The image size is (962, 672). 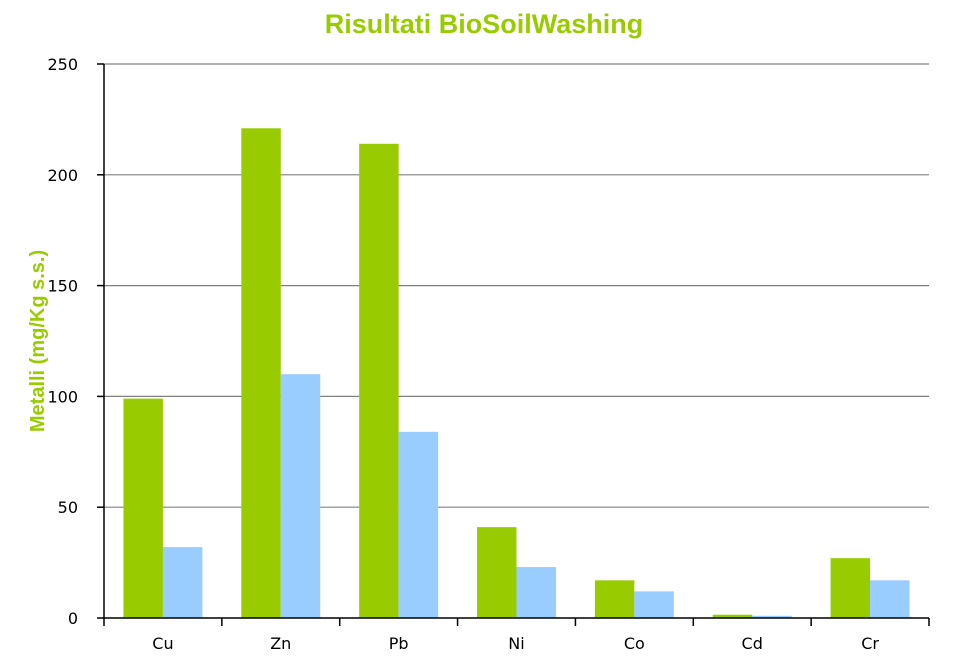 I want to click on y-tick-label: 200, so click(x=62, y=175).